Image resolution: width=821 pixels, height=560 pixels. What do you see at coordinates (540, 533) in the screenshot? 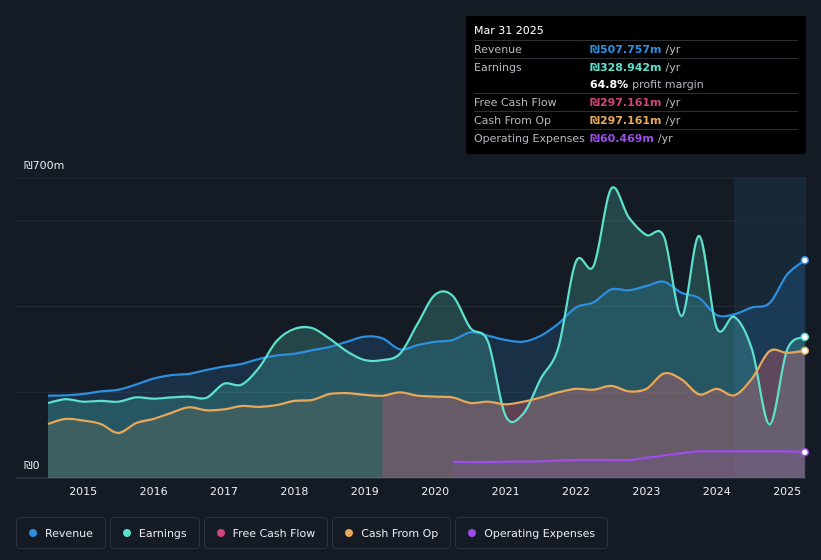
I see `legend-label: Operating Expenses` at bounding box center [540, 533].